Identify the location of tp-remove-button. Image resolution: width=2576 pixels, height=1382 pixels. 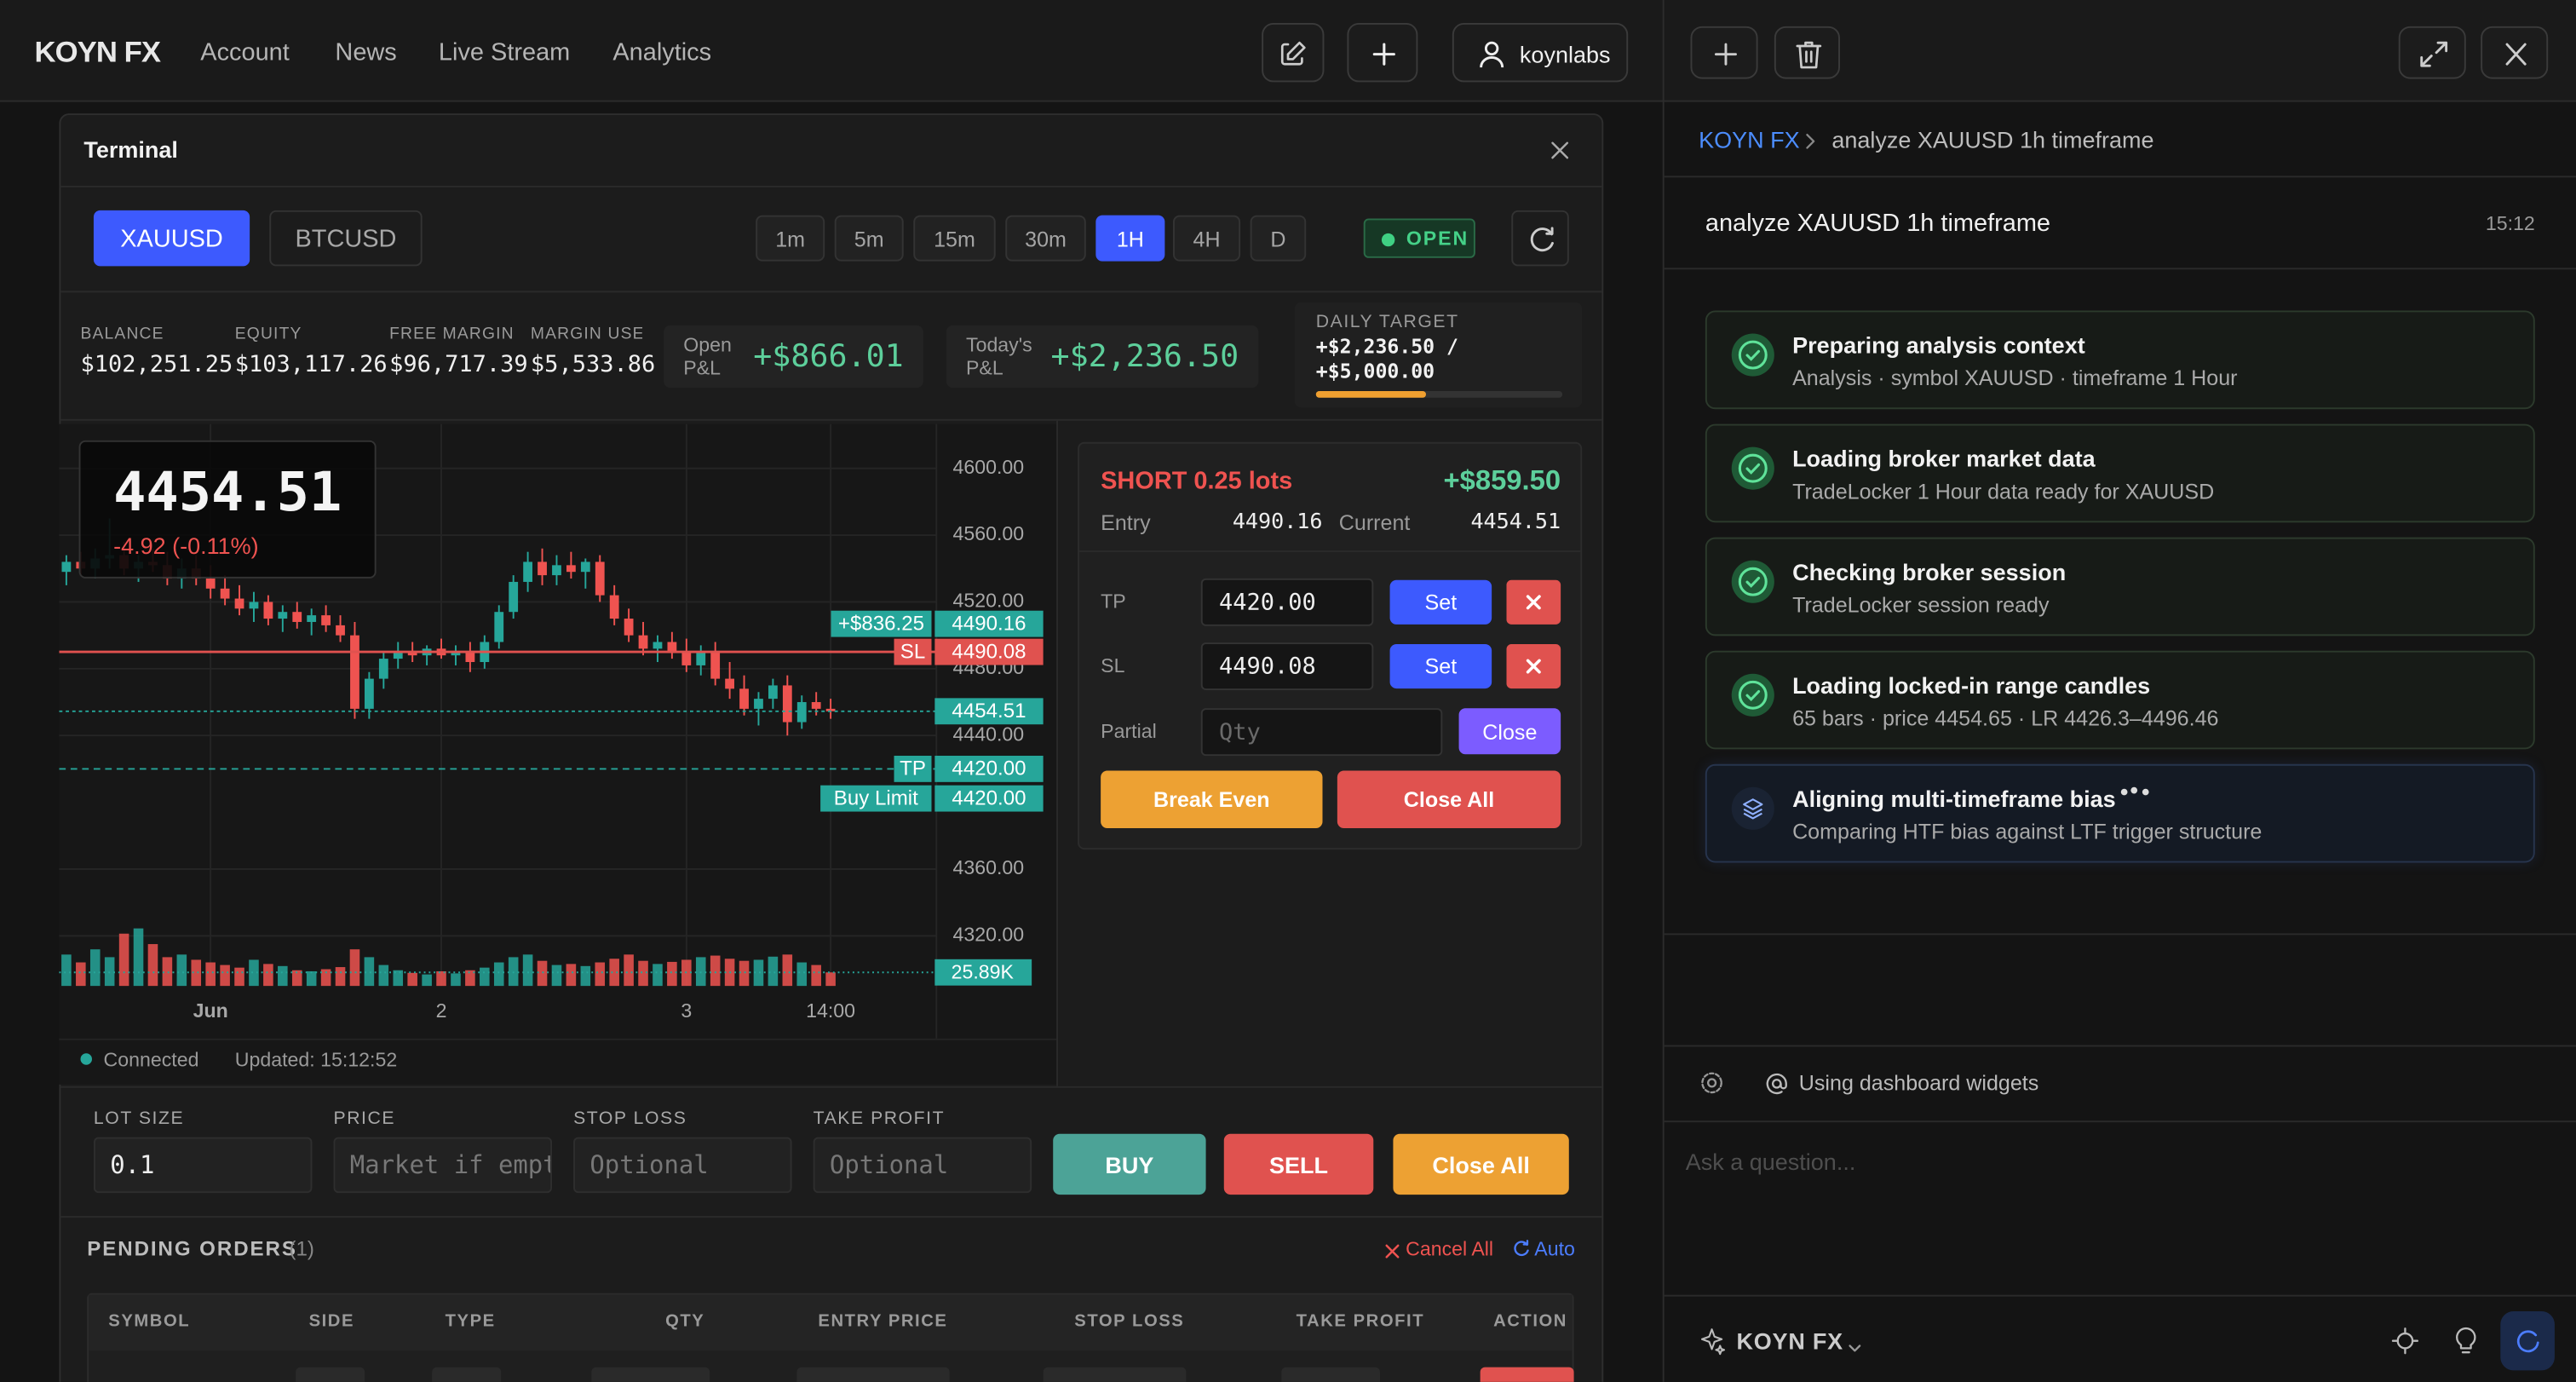
(1534, 602).